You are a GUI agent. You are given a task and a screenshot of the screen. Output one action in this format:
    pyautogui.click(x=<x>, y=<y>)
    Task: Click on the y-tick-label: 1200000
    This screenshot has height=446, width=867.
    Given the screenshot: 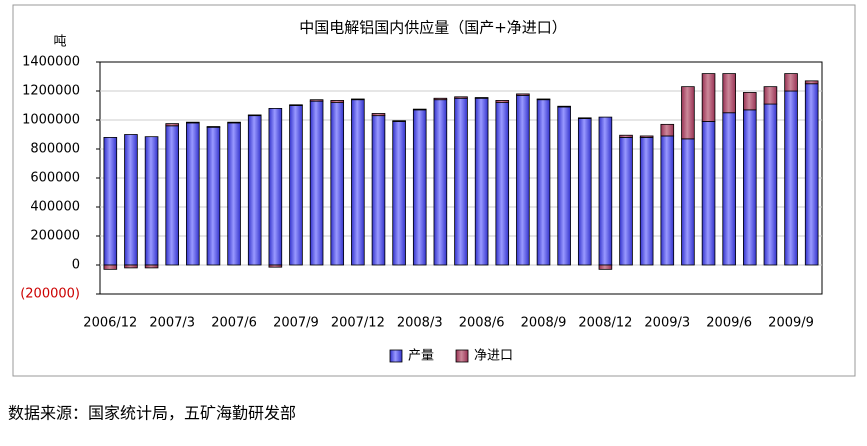 What is the action you would take?
    pyautogui.click(x=51, y=91)
    